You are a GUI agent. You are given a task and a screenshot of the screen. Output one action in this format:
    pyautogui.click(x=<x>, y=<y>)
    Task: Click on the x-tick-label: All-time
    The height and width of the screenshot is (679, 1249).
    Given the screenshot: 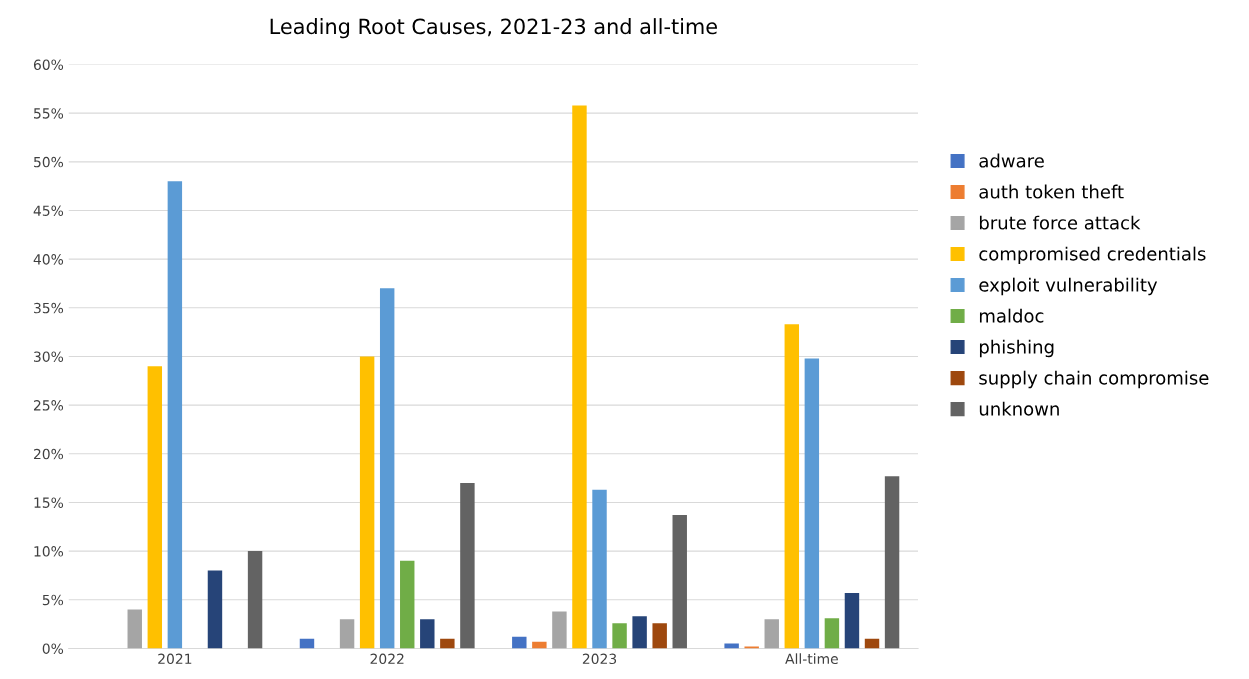 What is the action you would take?
    pyautogui.click(x=811, y=659)
    